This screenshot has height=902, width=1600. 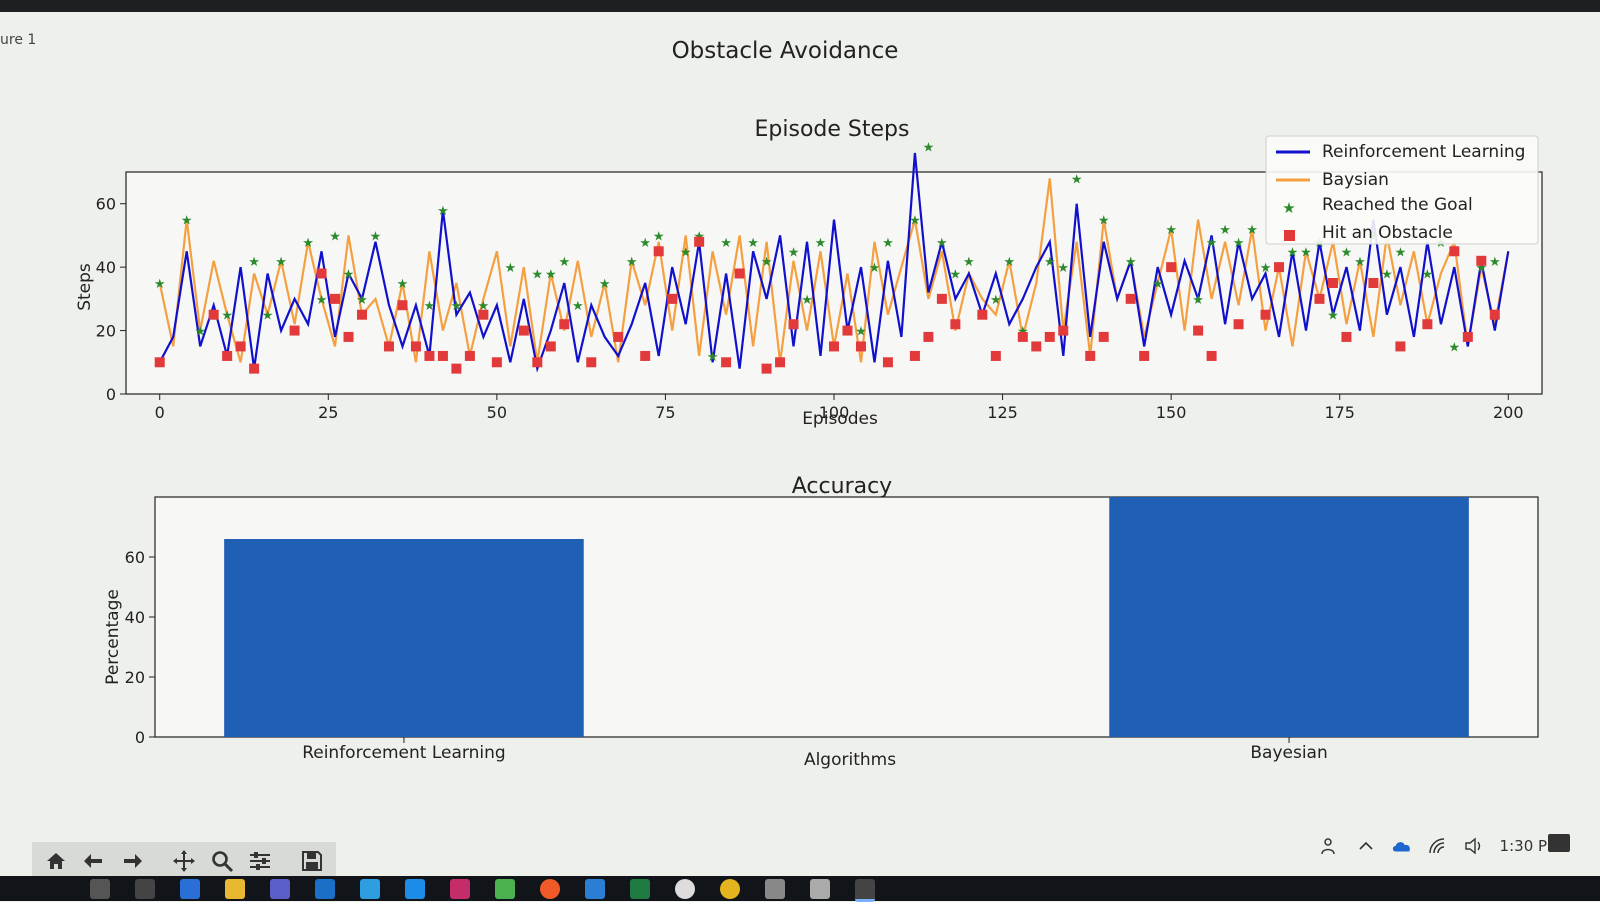 What do you see at coordinates (260, 861) in the screenshot?
I see `configure-icon` at bounding box center [260, 861].